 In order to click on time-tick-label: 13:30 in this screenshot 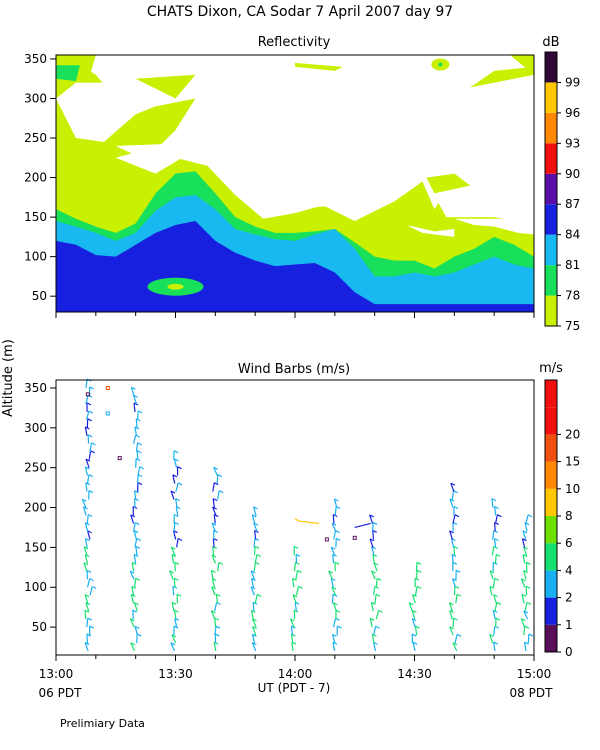, I will do `click(175, 674)`.